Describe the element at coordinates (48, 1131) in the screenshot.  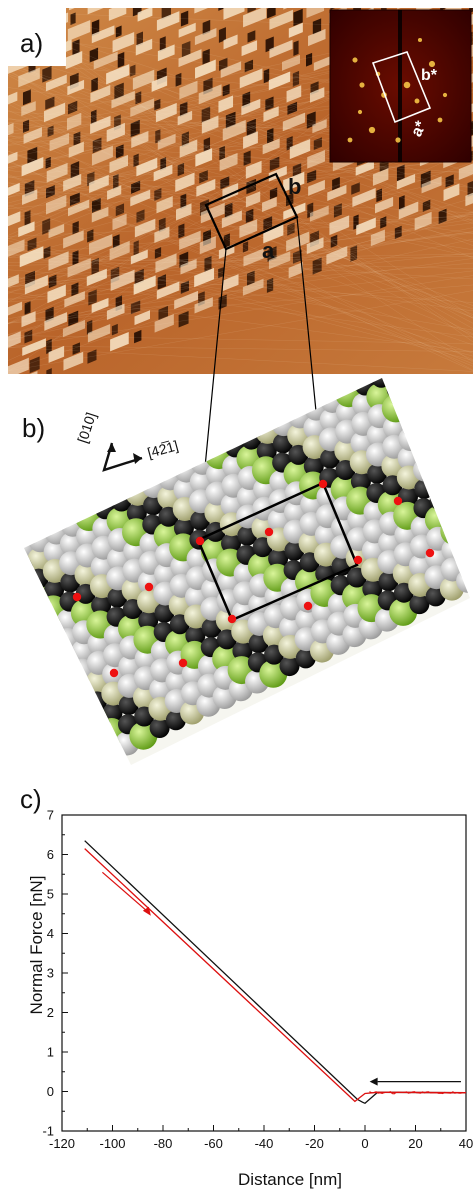
I see `y-tick-label: -1` at that location.